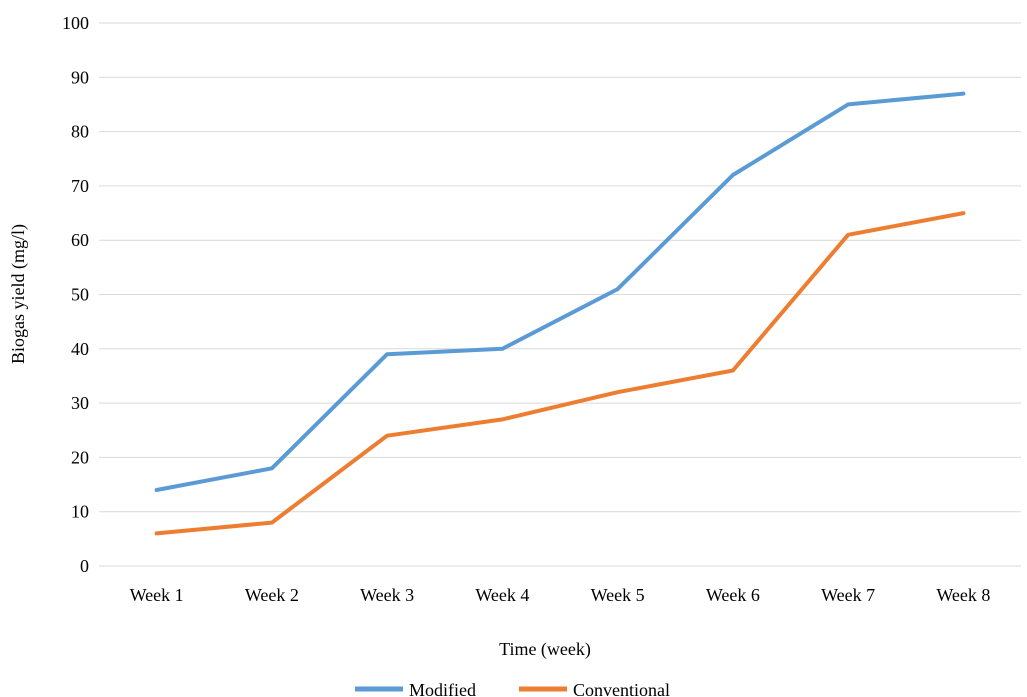 The width and height of the screenshot is (1027, 697). What do you see at coordinates (618, 595) in the screenshot?
I see `x-tick-label: Week 5` at bounding box center [618, 595].